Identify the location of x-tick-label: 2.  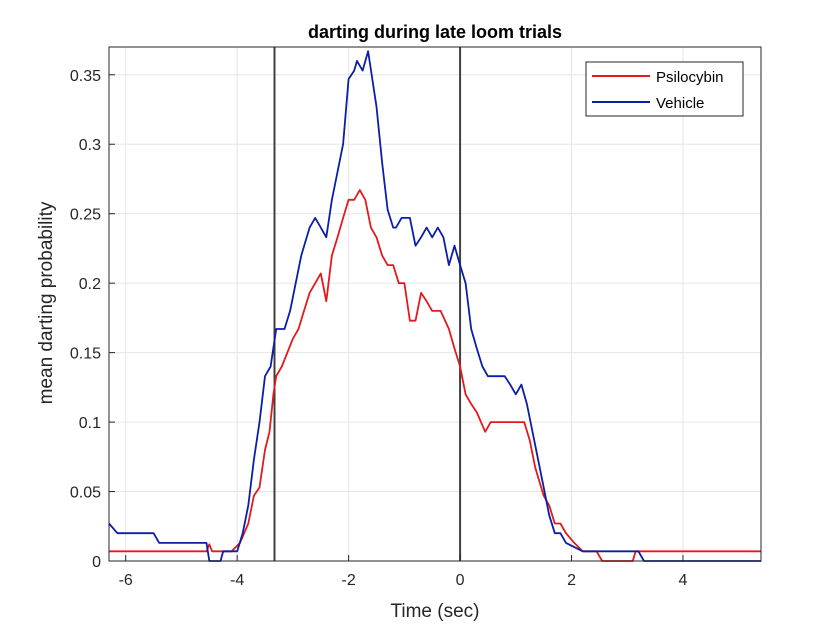
(571, 580).